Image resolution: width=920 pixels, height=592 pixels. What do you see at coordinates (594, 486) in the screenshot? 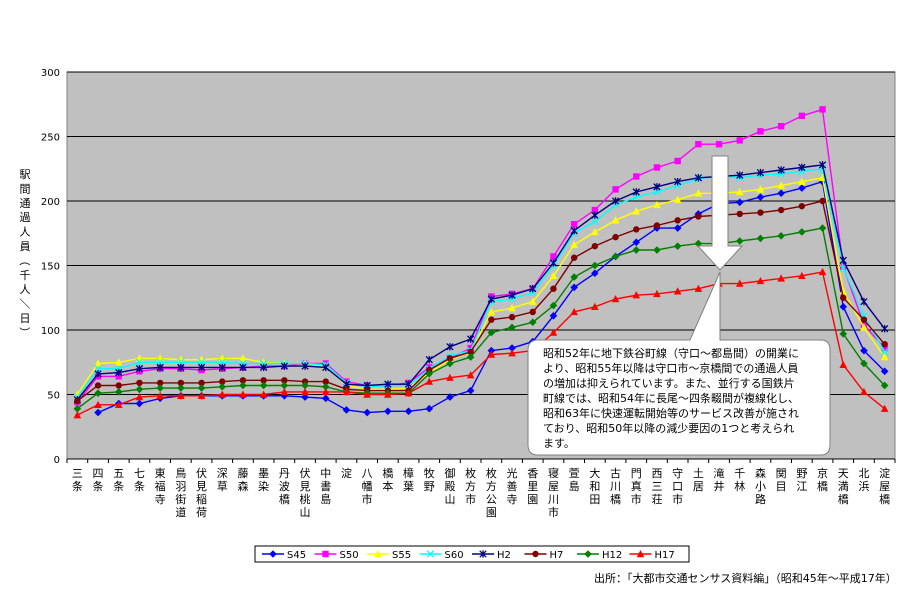
I see `category-label: 大和田` at bounding box center [594, 486].